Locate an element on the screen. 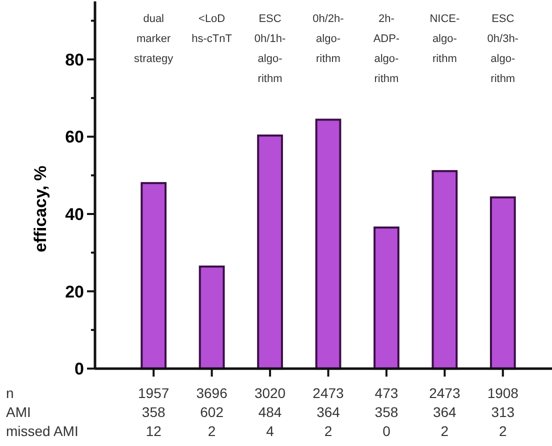  text: 473 is located at coordinates (386, 393).